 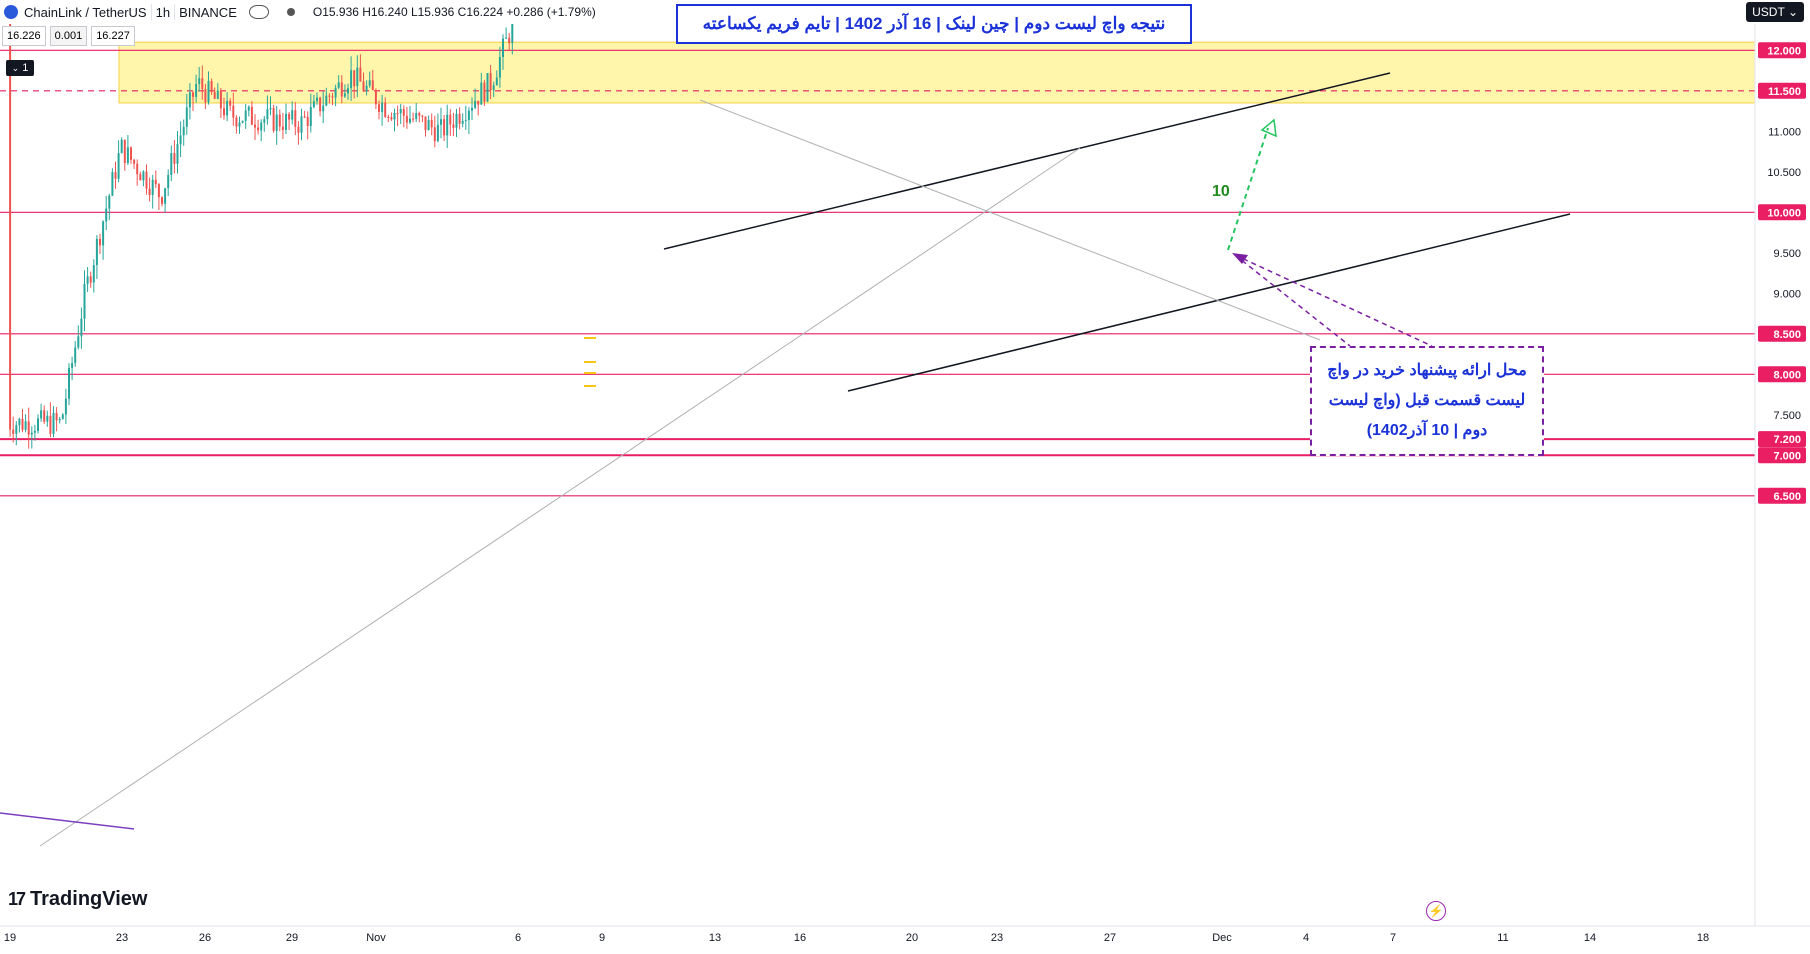 I want to click on ask-price: 16.227, so click(x=113, y=36).